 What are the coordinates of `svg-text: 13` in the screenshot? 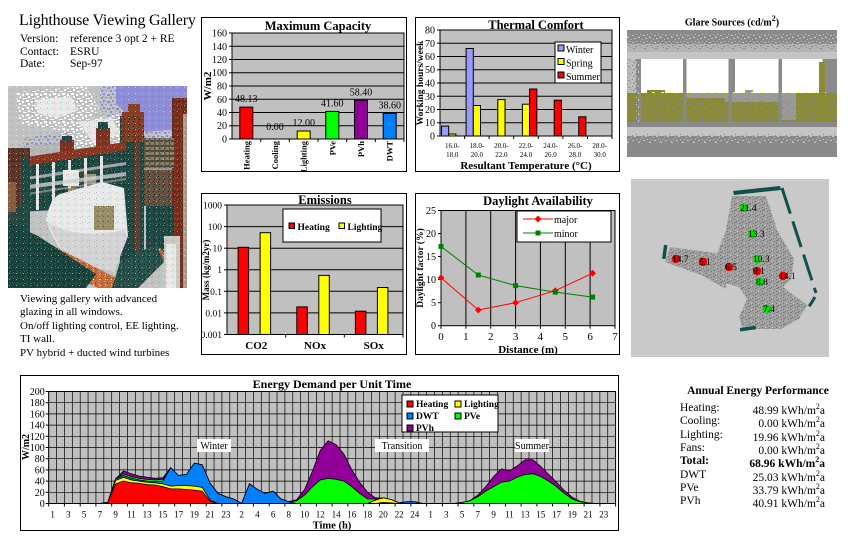 It's located at (148, 515).